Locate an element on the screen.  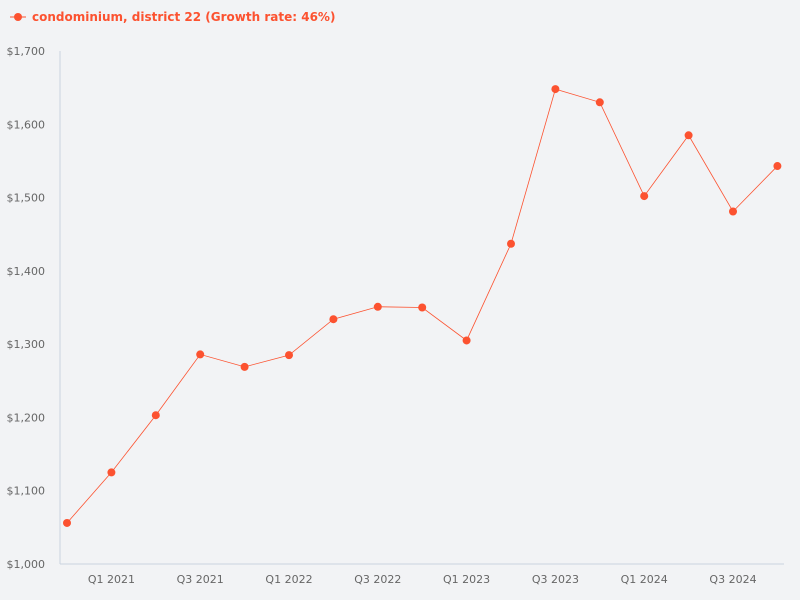
y-tick-label: $1,200 is located at coordinates (26, 417).